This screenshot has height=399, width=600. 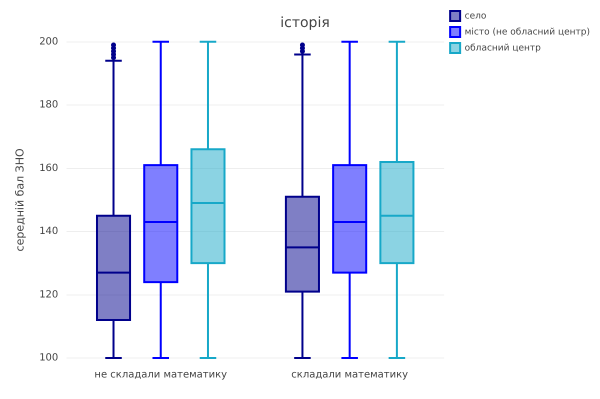 What do you see at coordinates (305, 23) in the screenshot?
I see `chart-title: історія` at bounding box center [305, 23].